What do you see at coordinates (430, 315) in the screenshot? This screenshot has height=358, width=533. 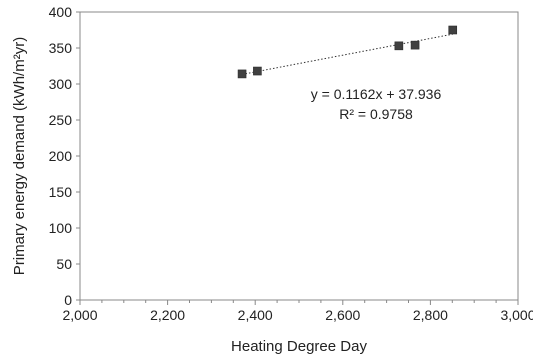 I see `x-tick-label: 2,800` at bounding box center [430, 315].